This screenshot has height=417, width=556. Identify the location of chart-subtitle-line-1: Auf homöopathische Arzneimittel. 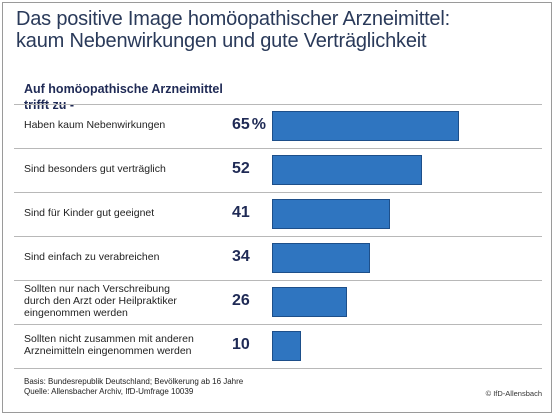
(123, 89).